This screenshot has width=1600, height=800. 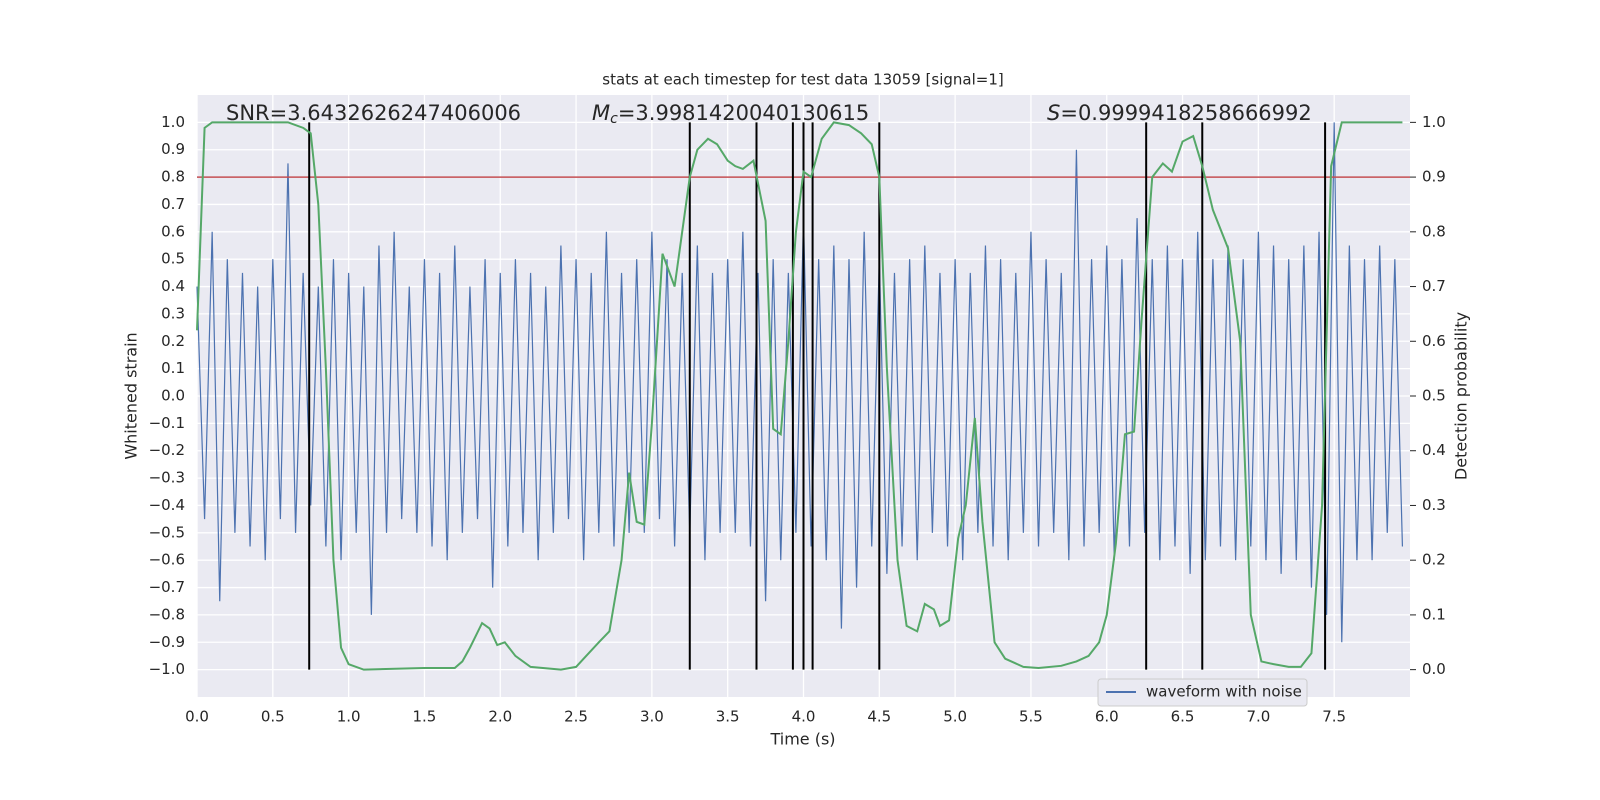 I want to click on y-tick-label: −0.6, so click(x=167, y=560).